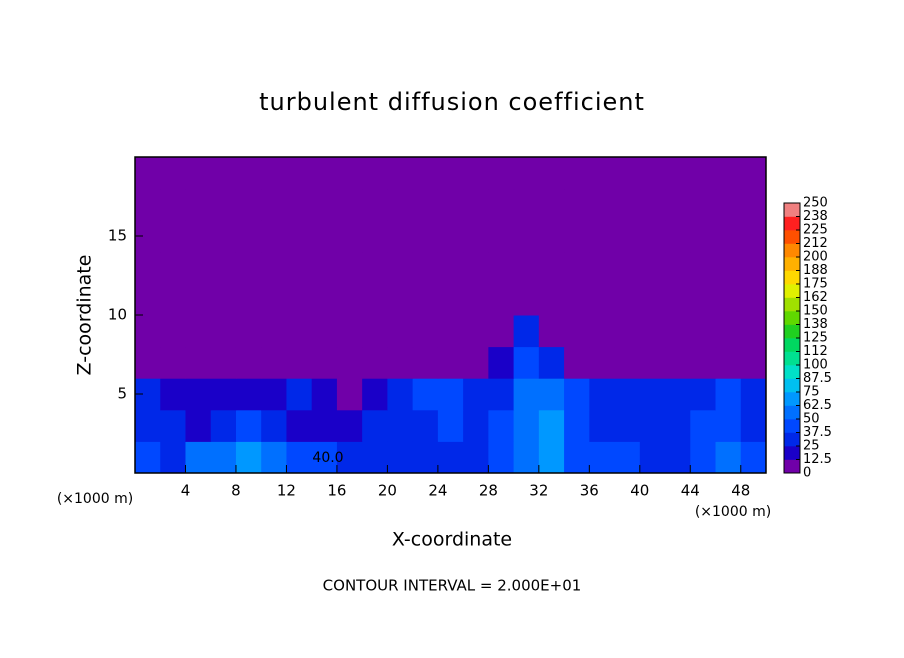 The image size is (904, 658). Describe the element at coordinates (807, 473) in the screenshot. I see `colorbar-label: 0` at that location.